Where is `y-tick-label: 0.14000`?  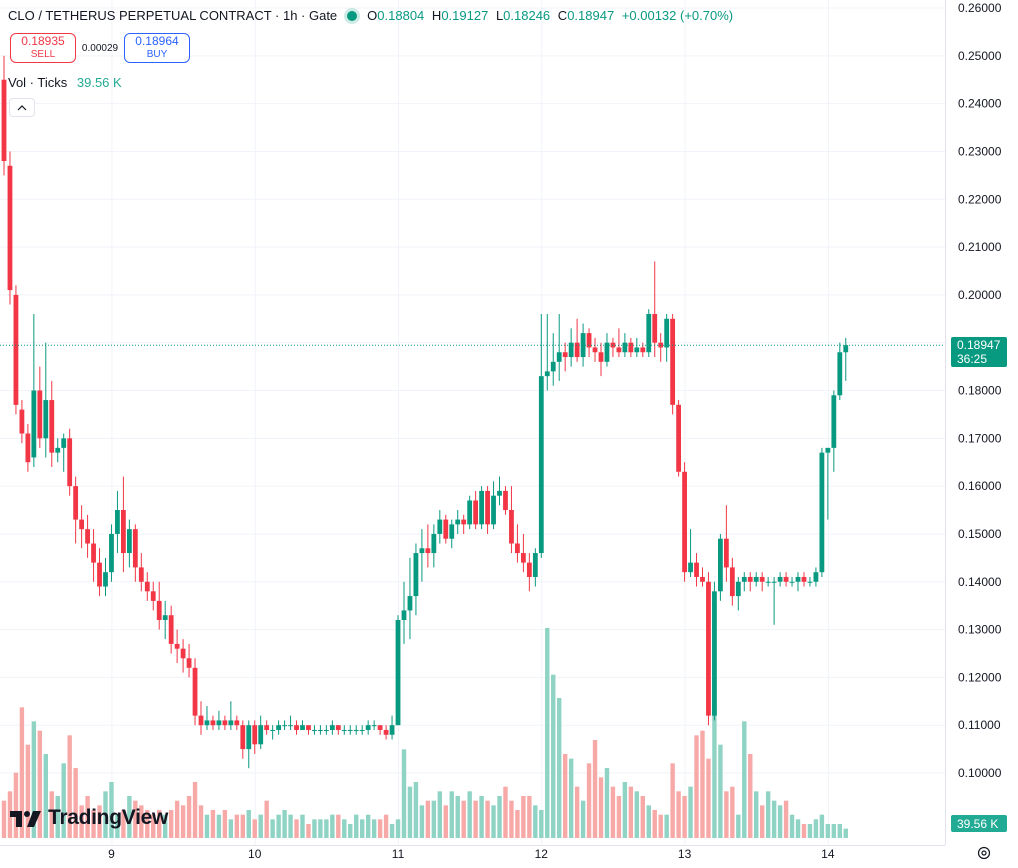 y-tick-label: 0.14000 is located at coordinates (980, 582).